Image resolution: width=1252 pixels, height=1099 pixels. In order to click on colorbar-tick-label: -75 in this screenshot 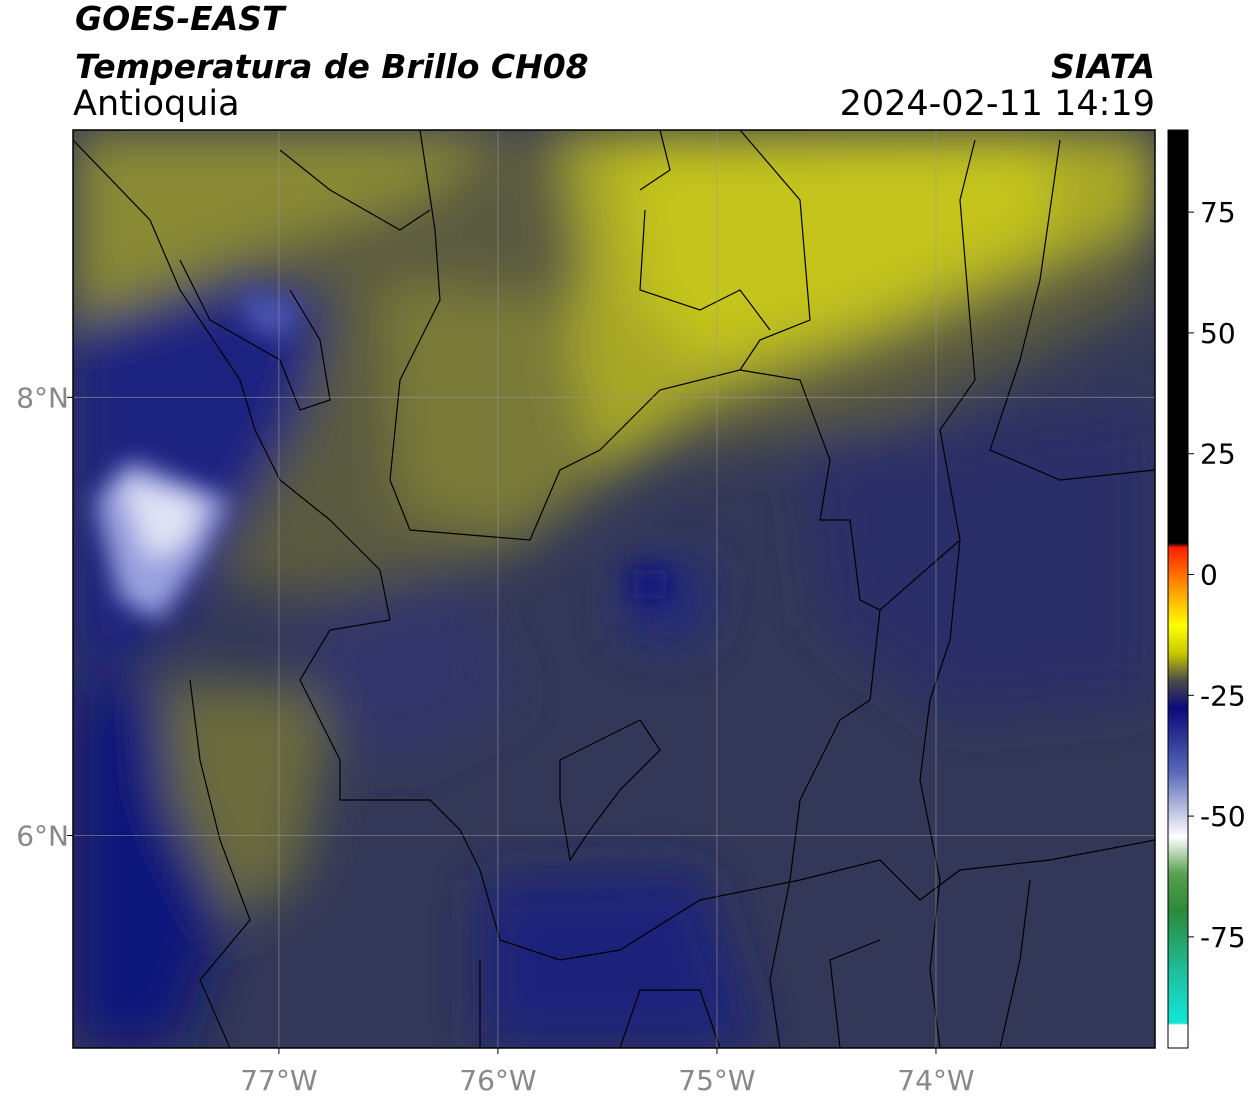, I will do `click(1223, 937)`.